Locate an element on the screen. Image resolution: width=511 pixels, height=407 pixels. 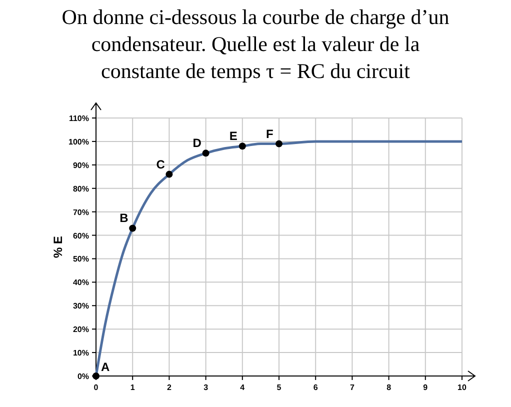
y-tick-label: 60% is located at coordinates (80, 235).